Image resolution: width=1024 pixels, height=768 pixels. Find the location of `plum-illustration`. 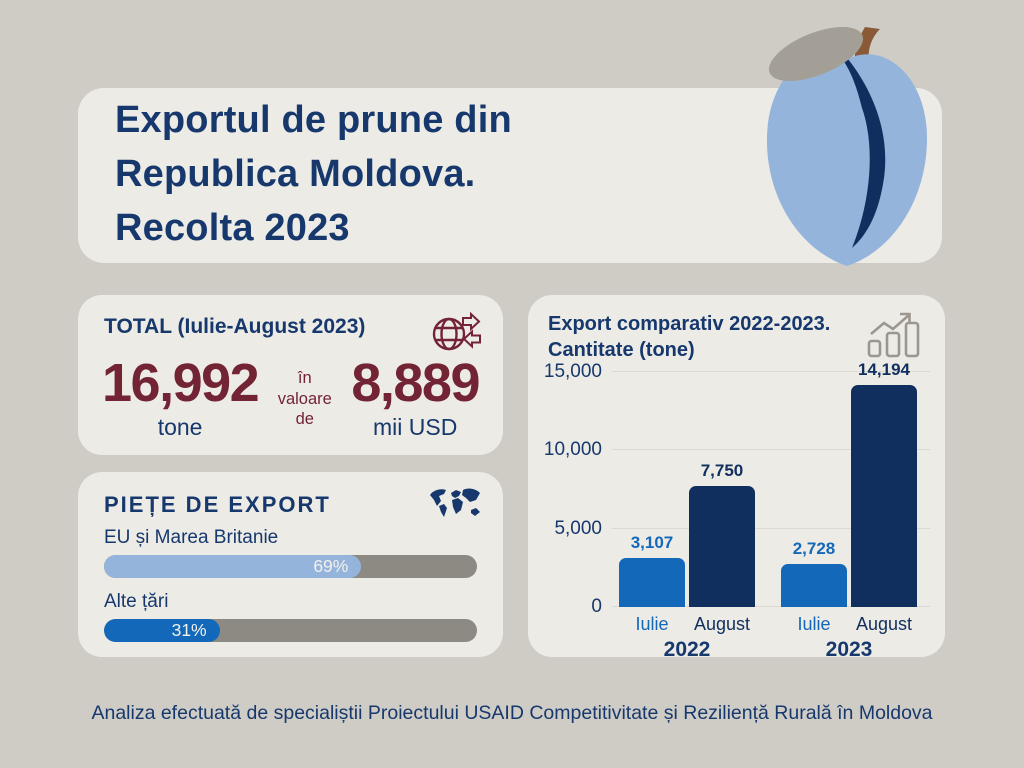

plum-illustration is located at coordinates (848, 151).